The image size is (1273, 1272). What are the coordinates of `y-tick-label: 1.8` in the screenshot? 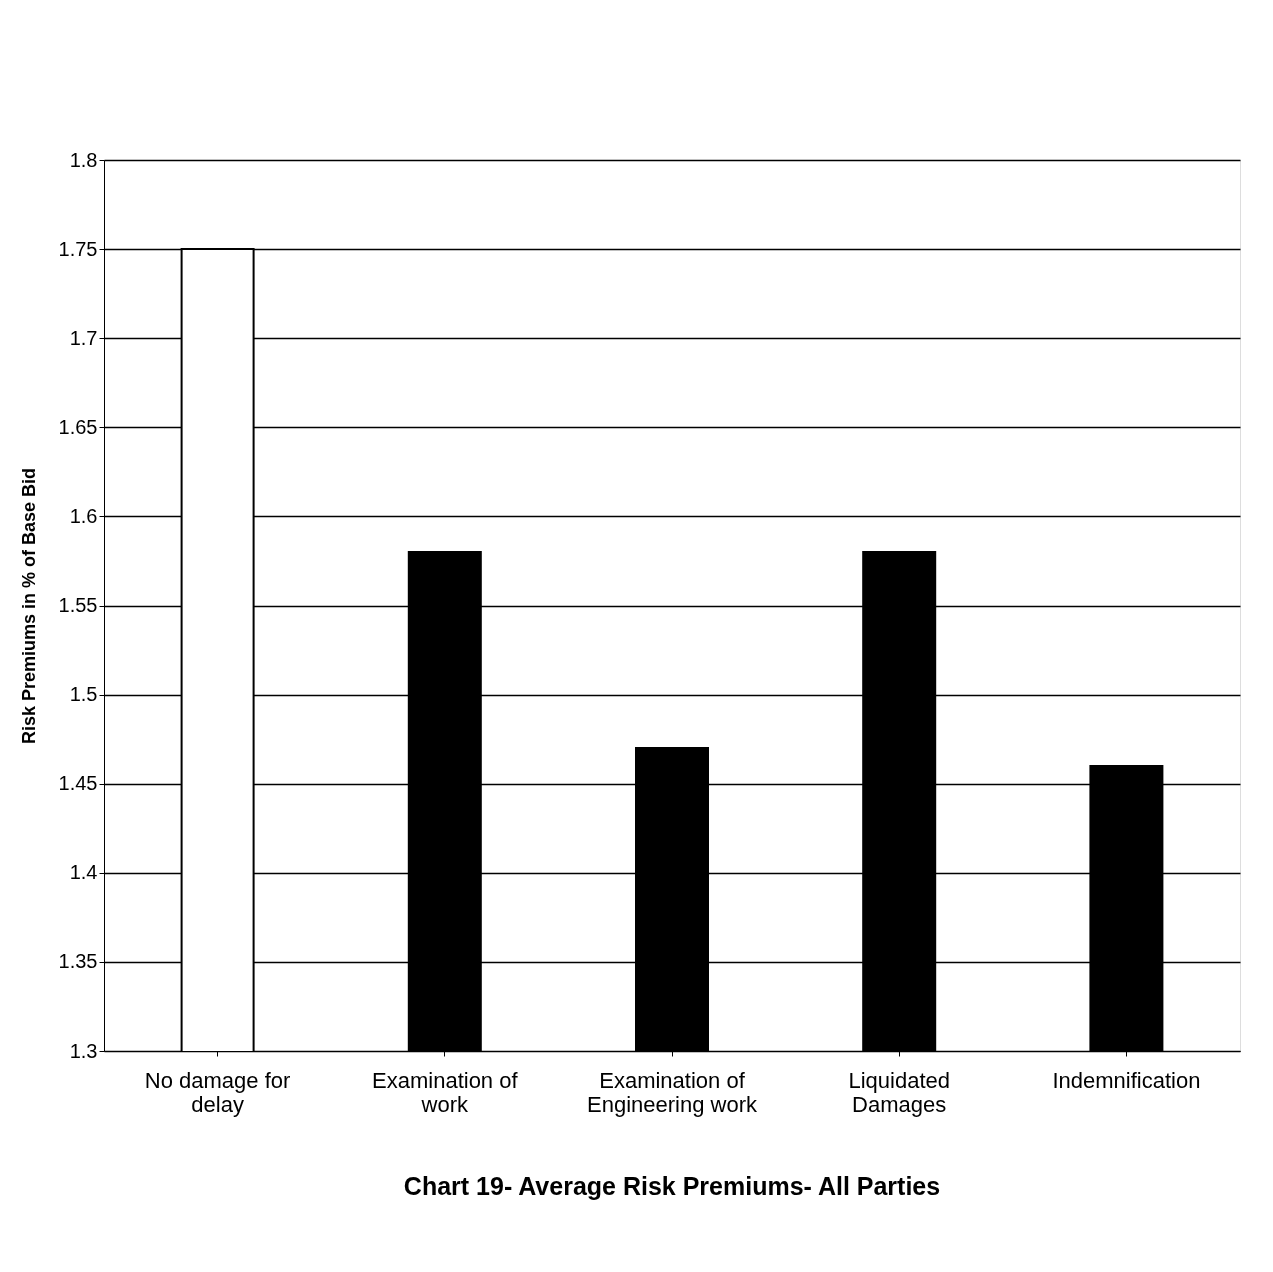 It's located at (83, 159).